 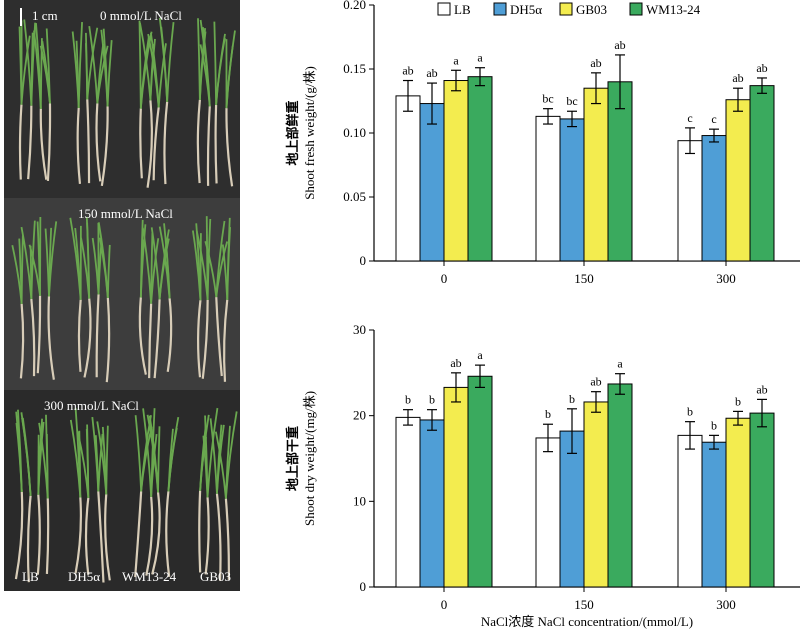 I want to click on x-tick-label: 150, so click(x=584, y=604).